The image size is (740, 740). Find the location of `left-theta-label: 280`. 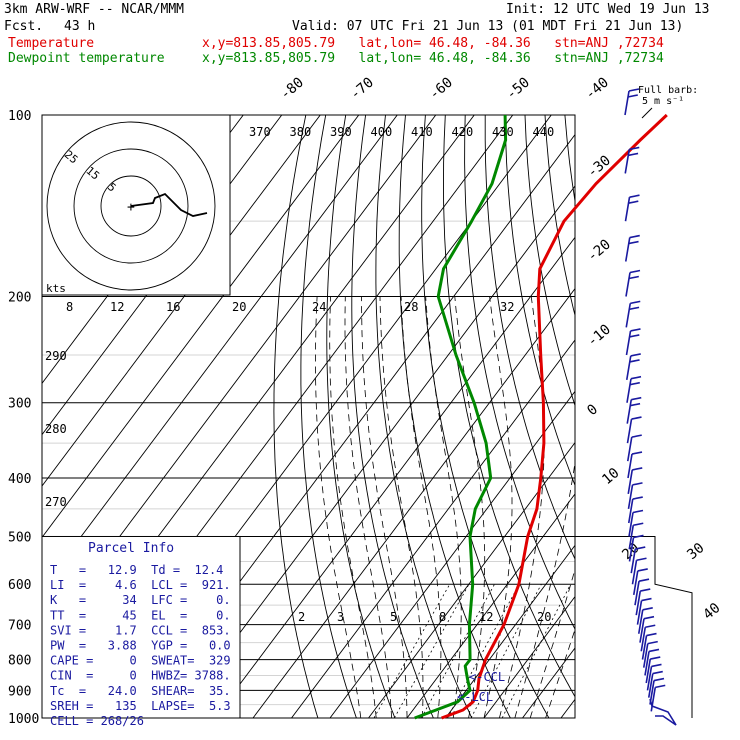

left-theta-label: 280 is located at coordinates (56, 429).